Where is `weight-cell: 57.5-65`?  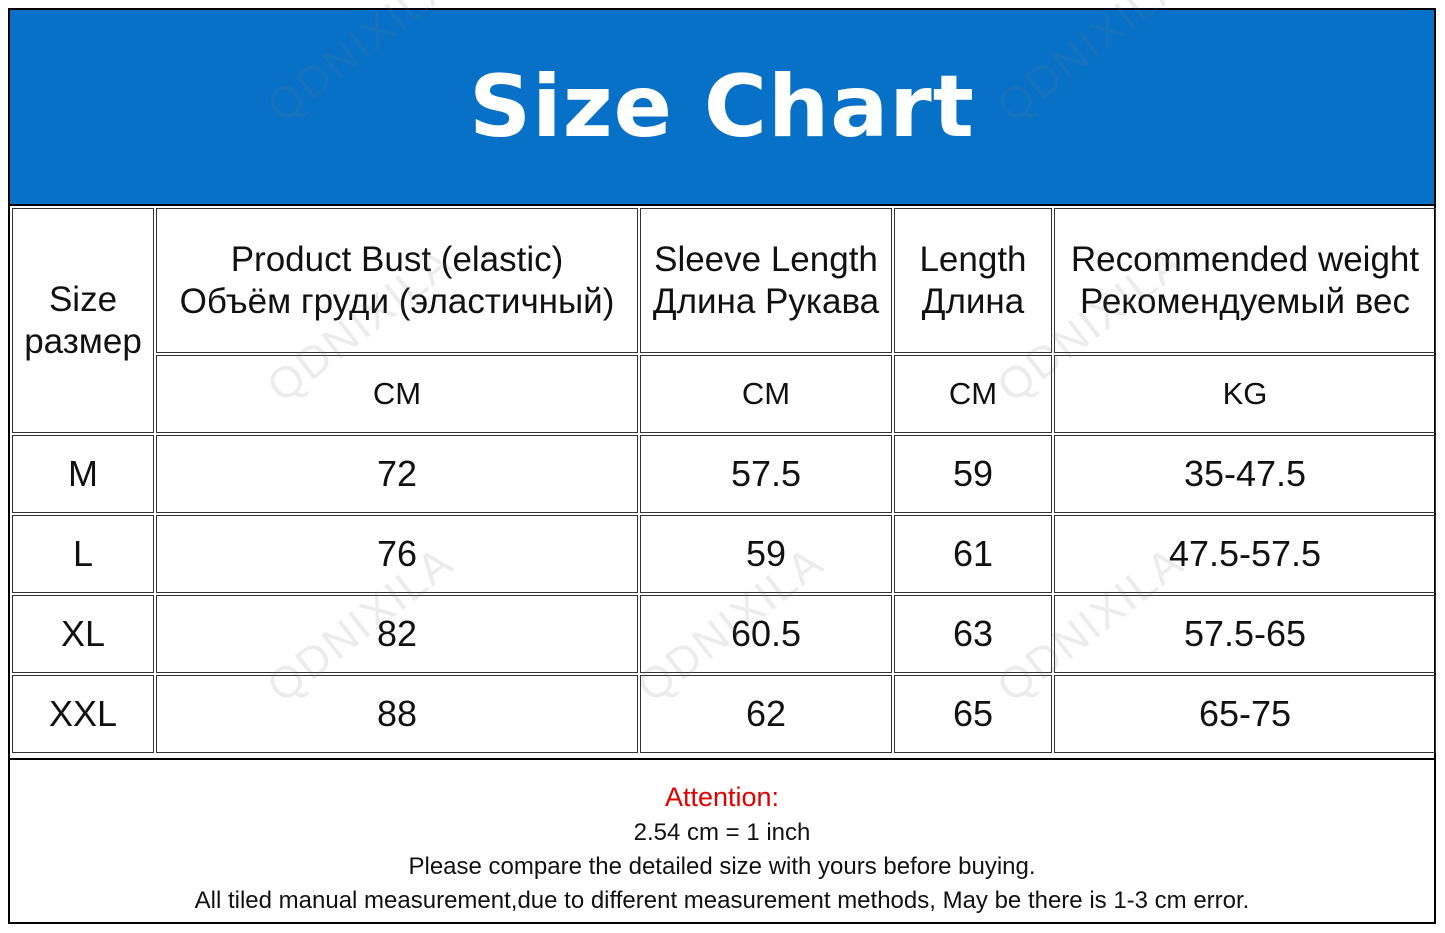 weight-cell: 57.5-65 is located at coordinates (1245, 634).